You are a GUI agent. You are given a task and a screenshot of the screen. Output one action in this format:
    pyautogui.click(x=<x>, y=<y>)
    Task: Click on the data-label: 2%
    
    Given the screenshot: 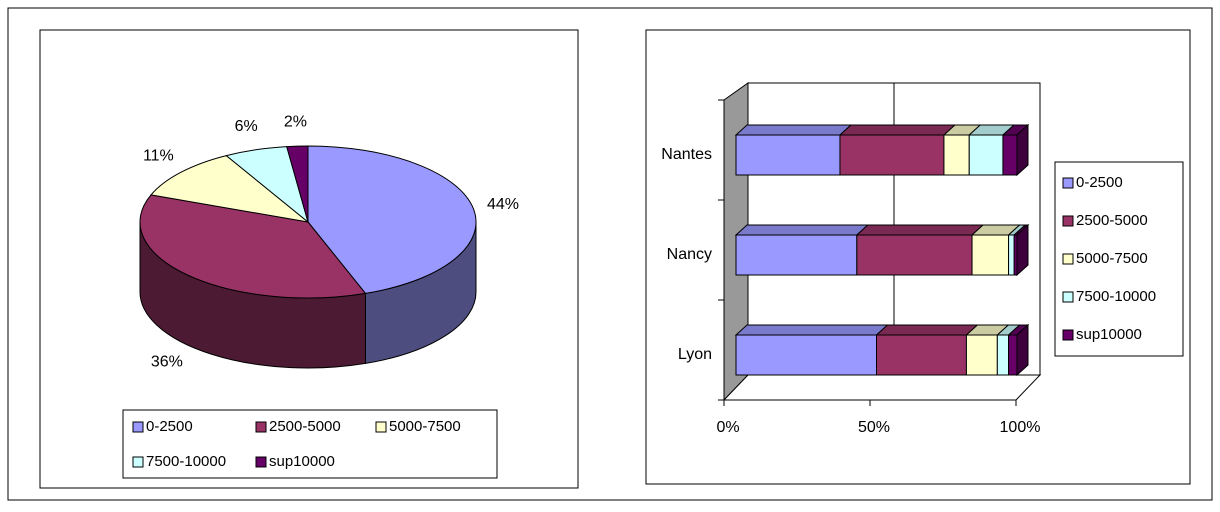 What is the action you would take?
    pyautogui.click(x=295, y=121)
    